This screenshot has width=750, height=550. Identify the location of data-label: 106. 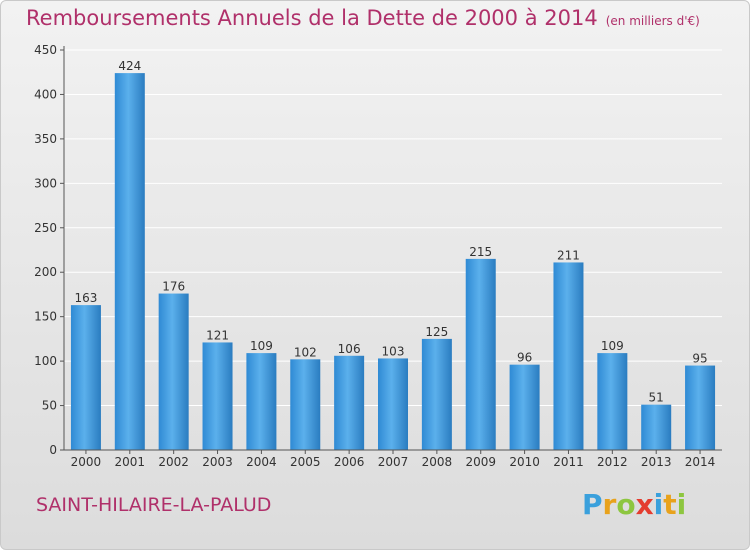
(349, 349).